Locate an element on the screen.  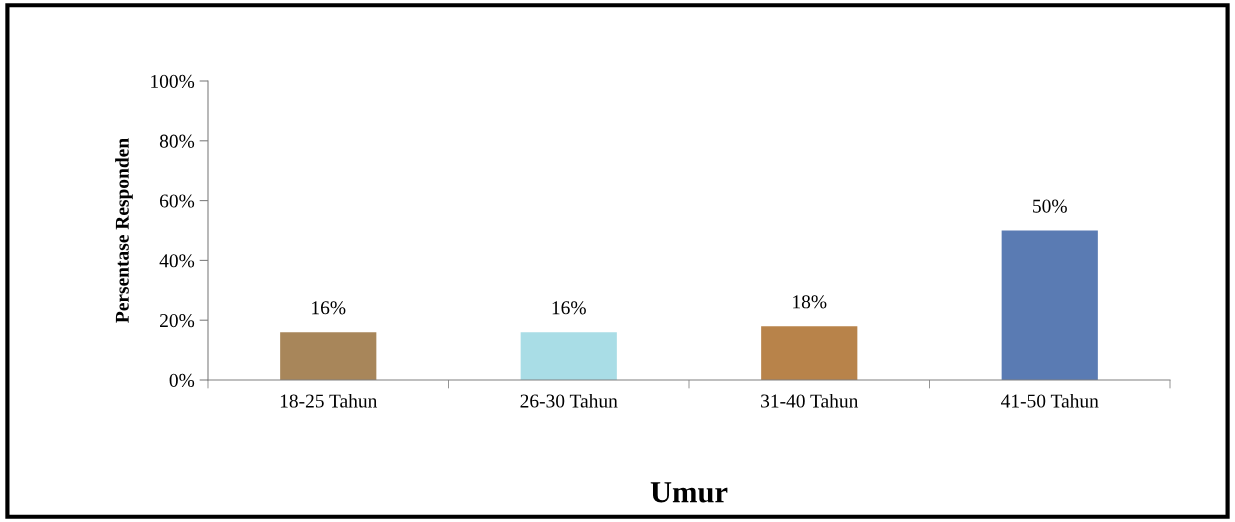
x-tick-label: 41-50 Tahun is located at coordinates (1050, 400).